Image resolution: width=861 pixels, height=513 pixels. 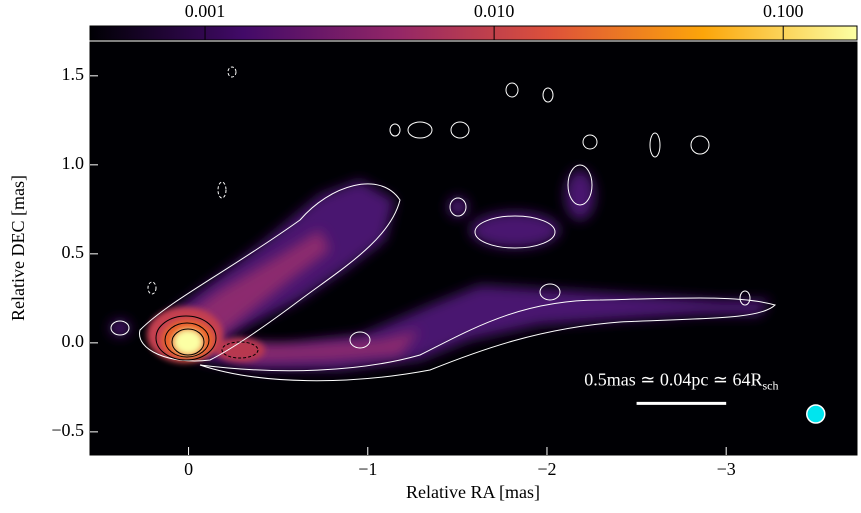 What do you see at coordinates (18, 248) in the screenshot?
I see `y-axis-label: Relative DEC [mas]` at bounding box center [18, 248].